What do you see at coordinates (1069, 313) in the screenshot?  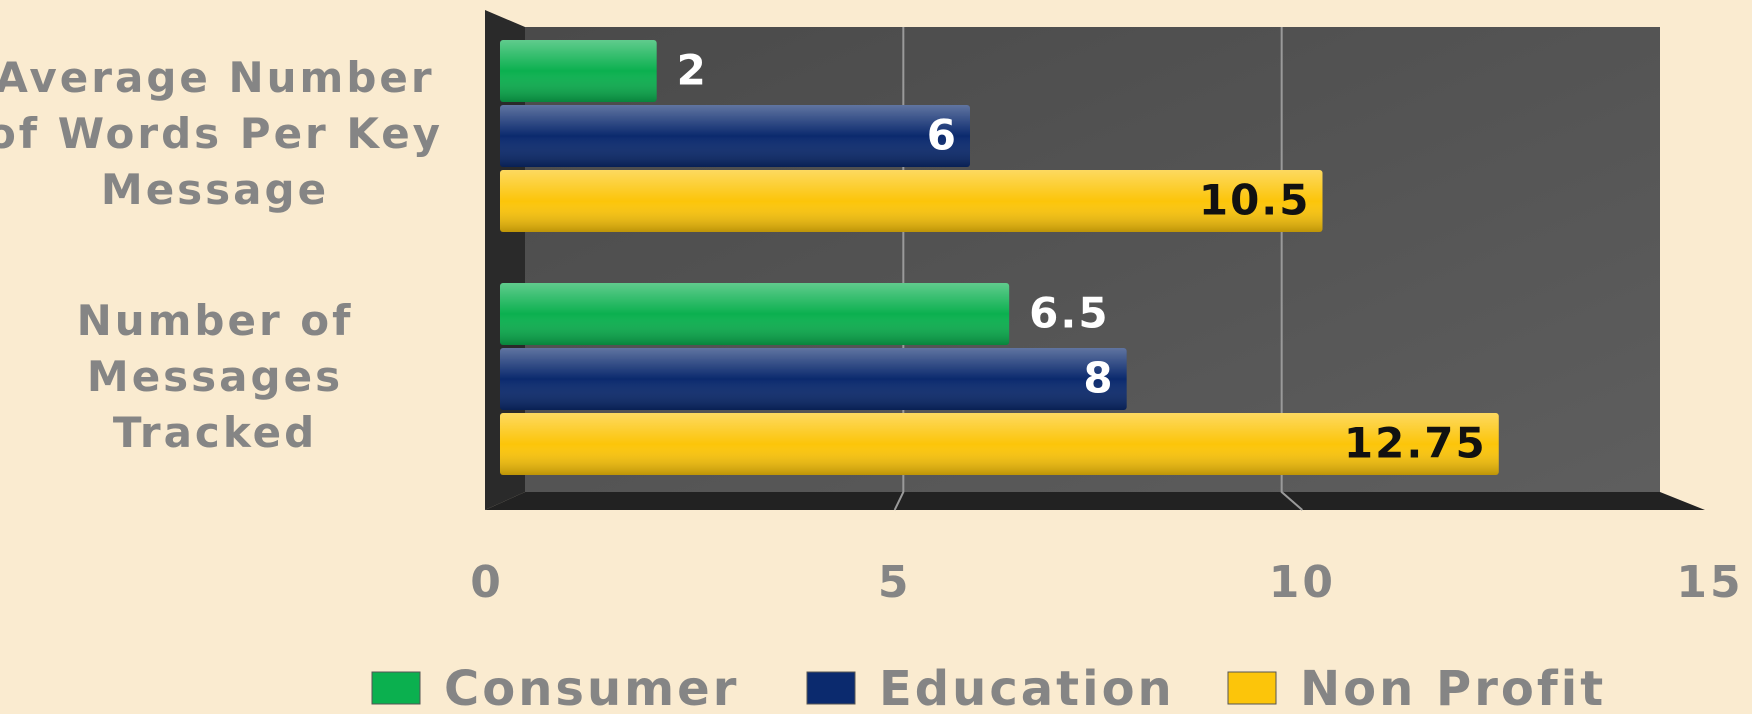 I see `value-label: 6.5` at bounding box center [1069, 313].